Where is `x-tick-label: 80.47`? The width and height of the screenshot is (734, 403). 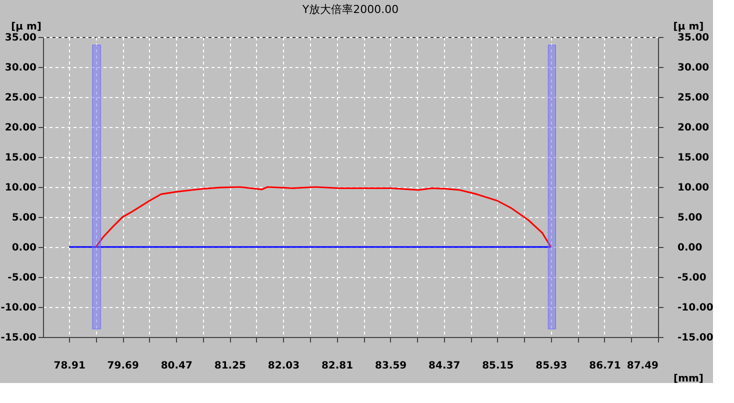
x-tick-label: 80.47 is located at coordinates (176, 366).